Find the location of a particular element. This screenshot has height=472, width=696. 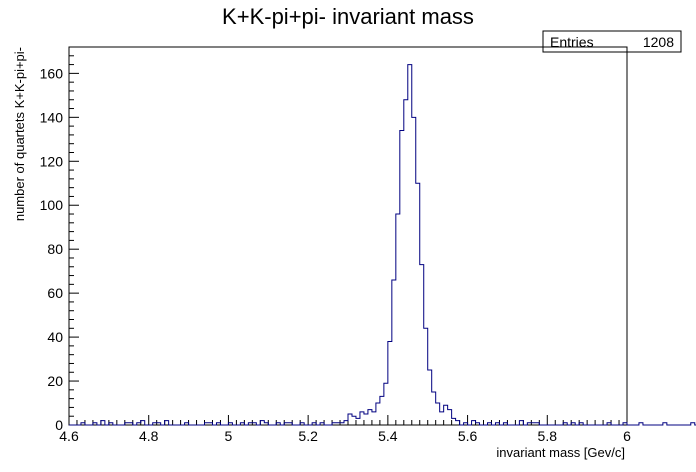

x-tick-label: 4.8 is located at coordinates (149, 436).